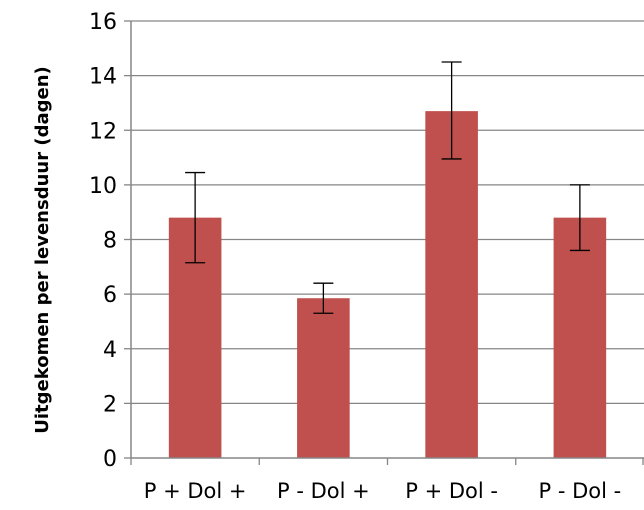 Image resolution: width=644 pixels, height=510 pixels. What do you see at coordinates (451, 491) in the screenshot?
I see `category-label-3: P + Dol -` at bounding box center [451, 491].